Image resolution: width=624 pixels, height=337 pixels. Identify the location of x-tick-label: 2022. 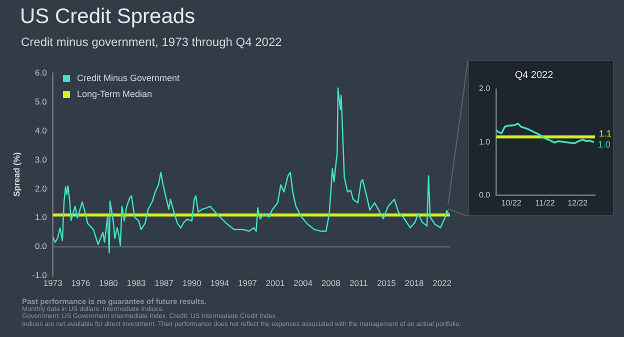
(442, 283).